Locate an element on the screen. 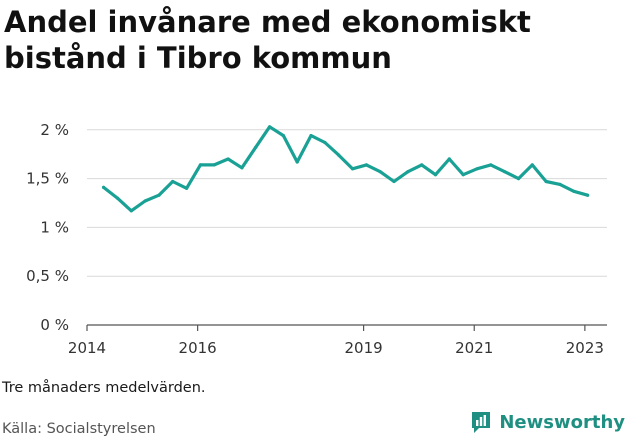 The width and height of the screenshot is (631, 439). x-tick-label: 2016 is located at coordinates (198, 348).